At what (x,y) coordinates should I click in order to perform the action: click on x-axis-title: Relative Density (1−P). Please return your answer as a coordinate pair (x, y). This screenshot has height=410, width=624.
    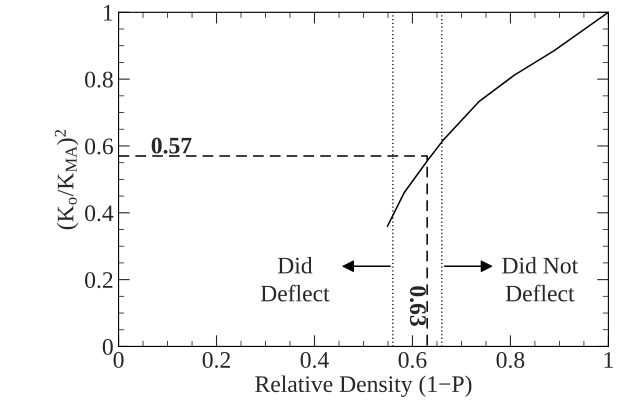
    Looking at the image, I should click on (363, 386).